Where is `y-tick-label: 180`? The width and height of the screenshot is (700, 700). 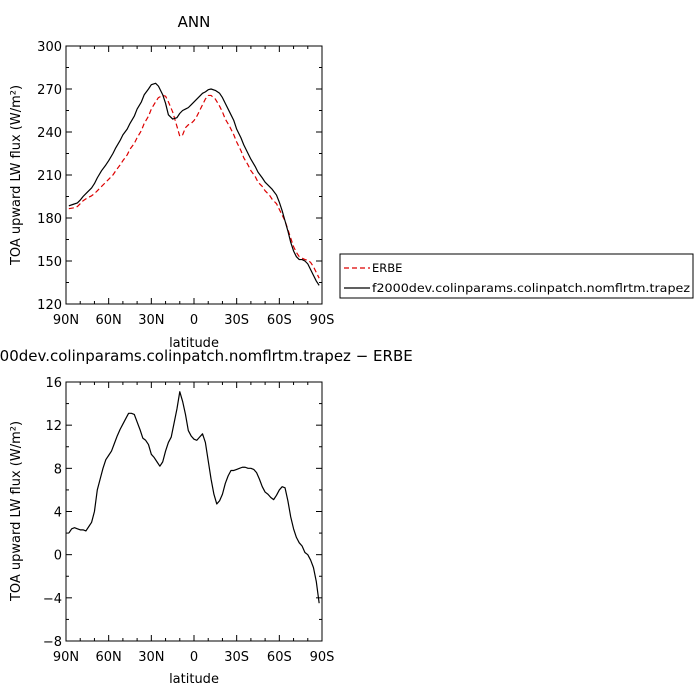
y-tick-label: 180 is located at coordinates (49, 219).